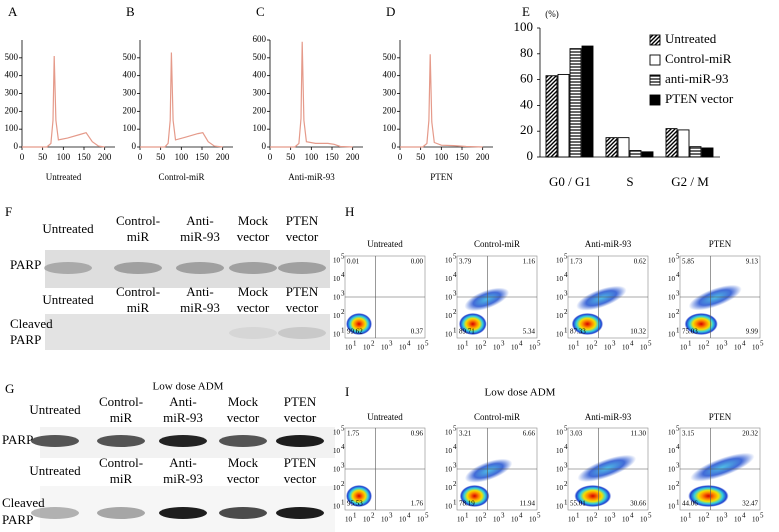 The image size is (779, 532). Describe the element at coordinates (9, 388) in the screenshot. I see `panel-letter: G` at that location.